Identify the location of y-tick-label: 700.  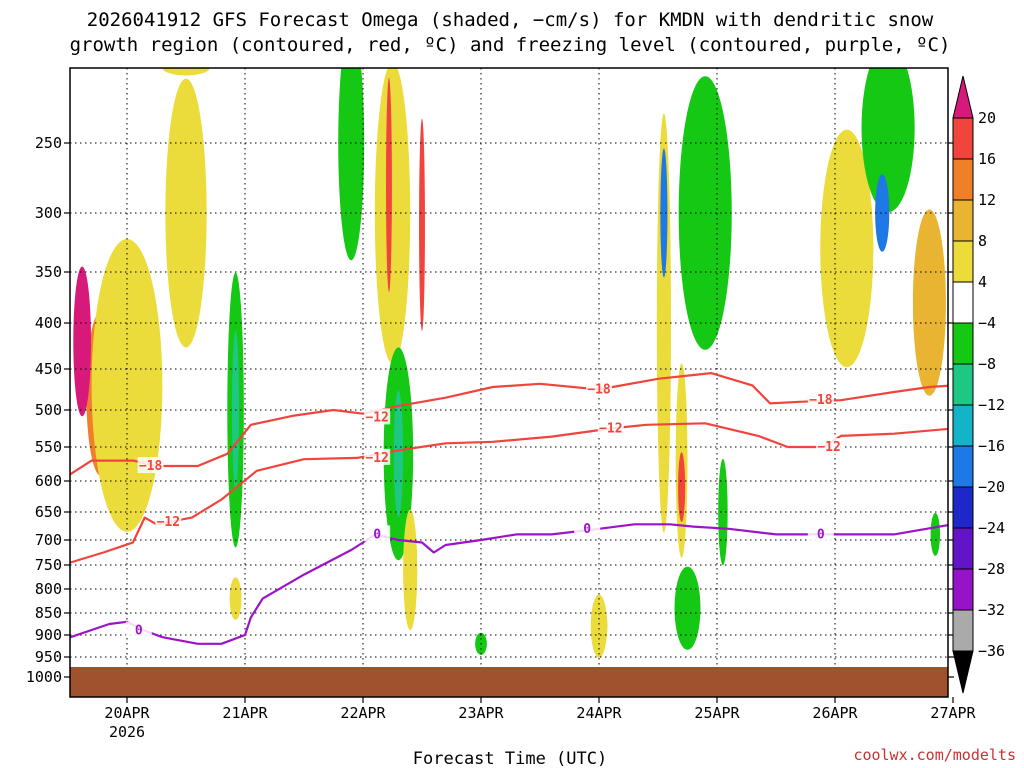
(48, 540).